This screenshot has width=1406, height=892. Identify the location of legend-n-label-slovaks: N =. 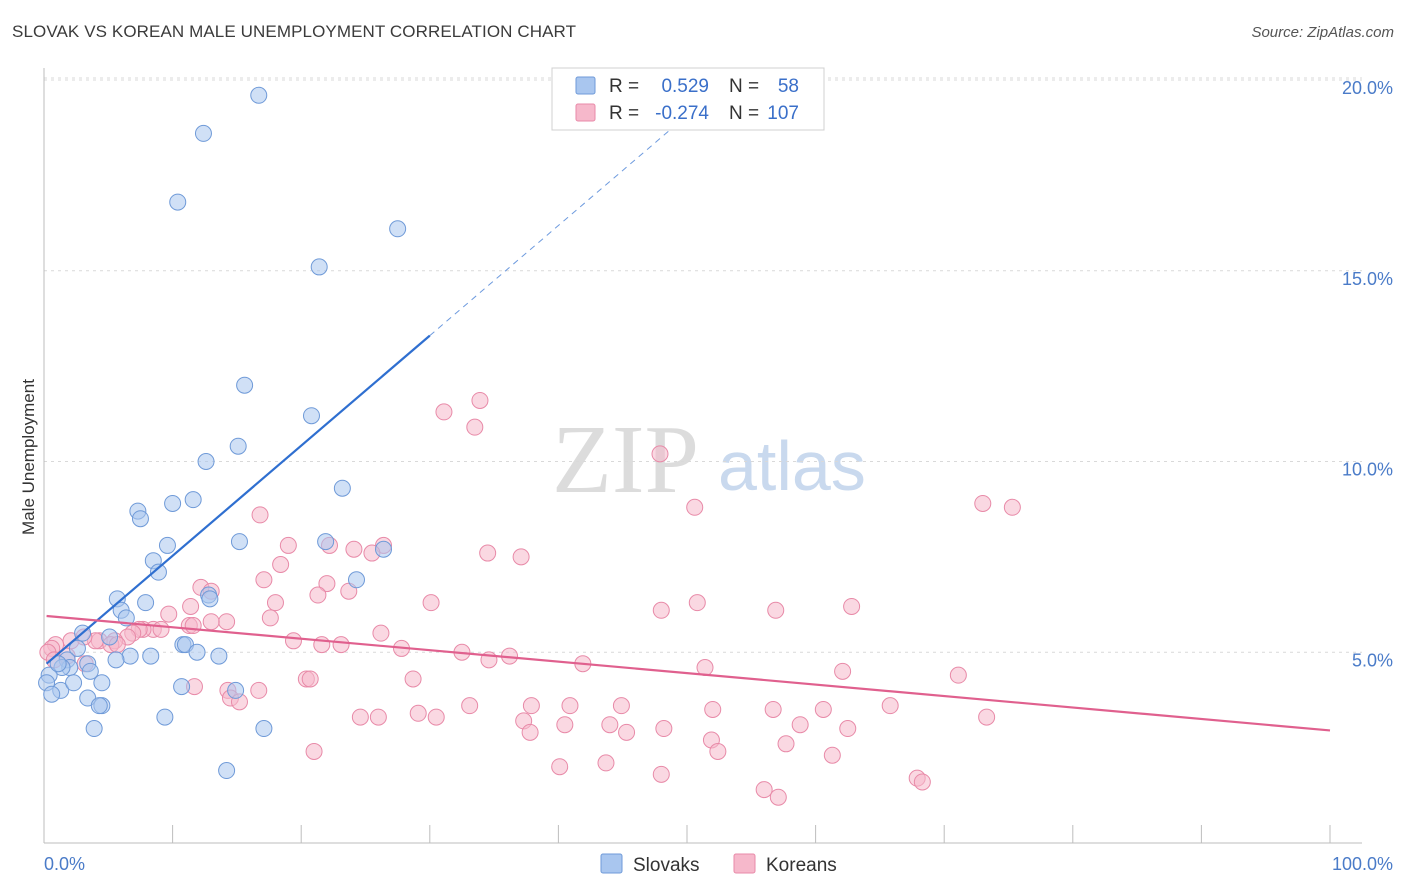
(744, 86).